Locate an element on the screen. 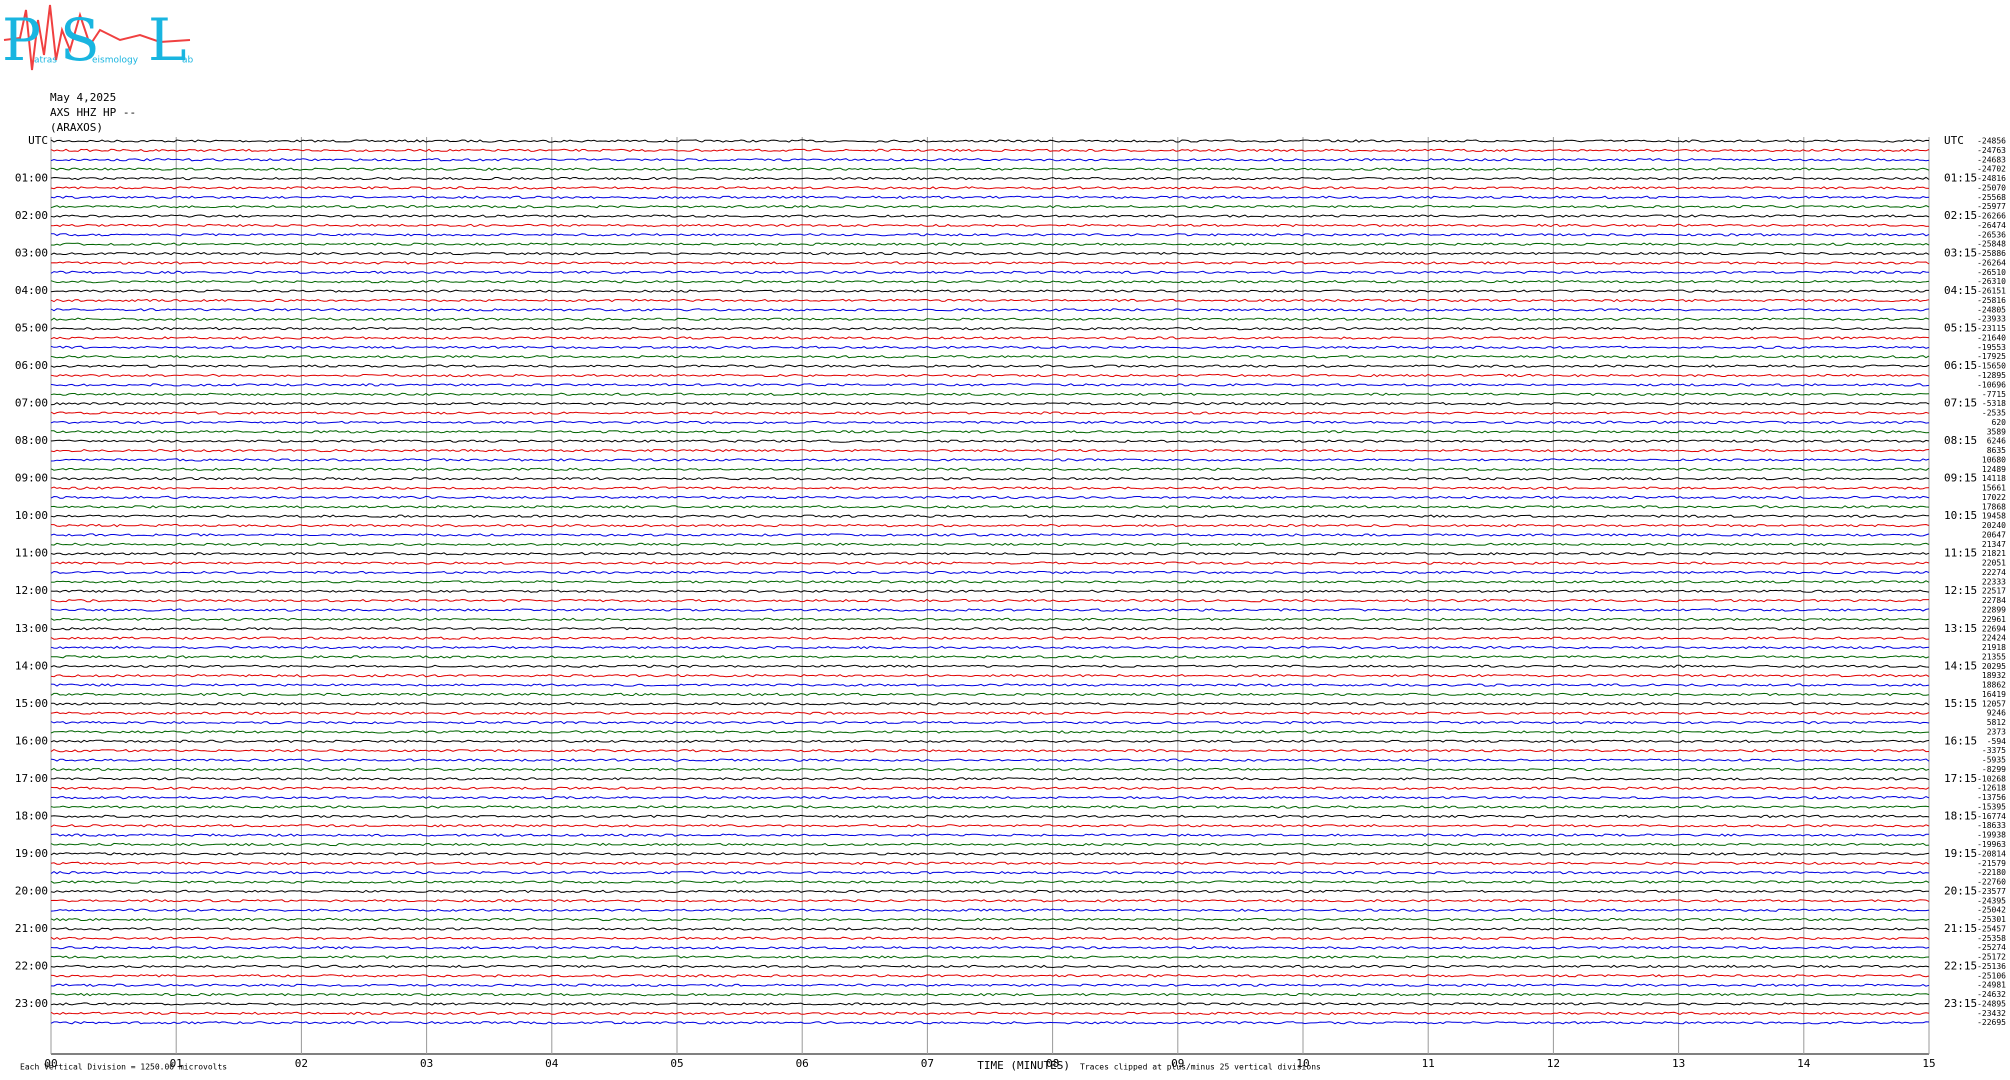  x-tick-label: 07 is located at coordinates (927, 1063).